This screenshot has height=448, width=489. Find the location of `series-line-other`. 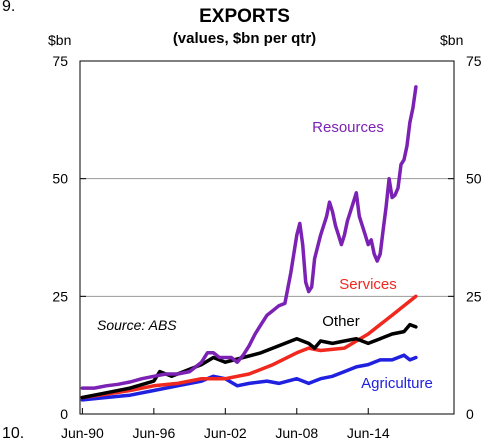

series-line-other is located at coordinates (249, 361).